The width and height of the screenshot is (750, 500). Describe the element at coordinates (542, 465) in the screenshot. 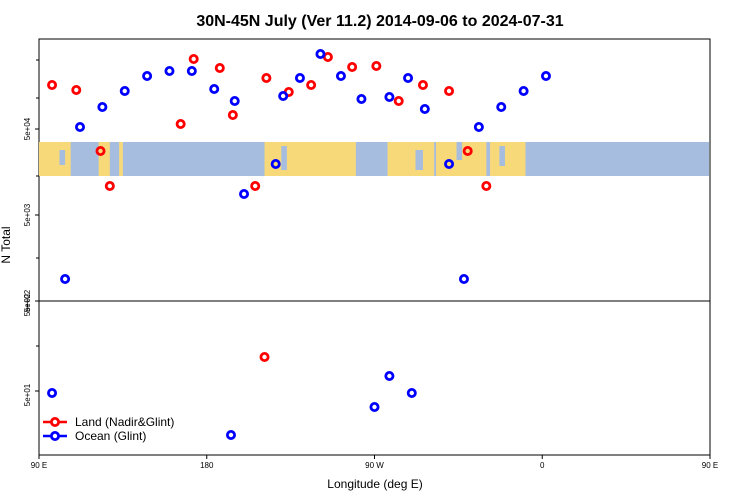

I see `x-tick-label: 0` at that location.